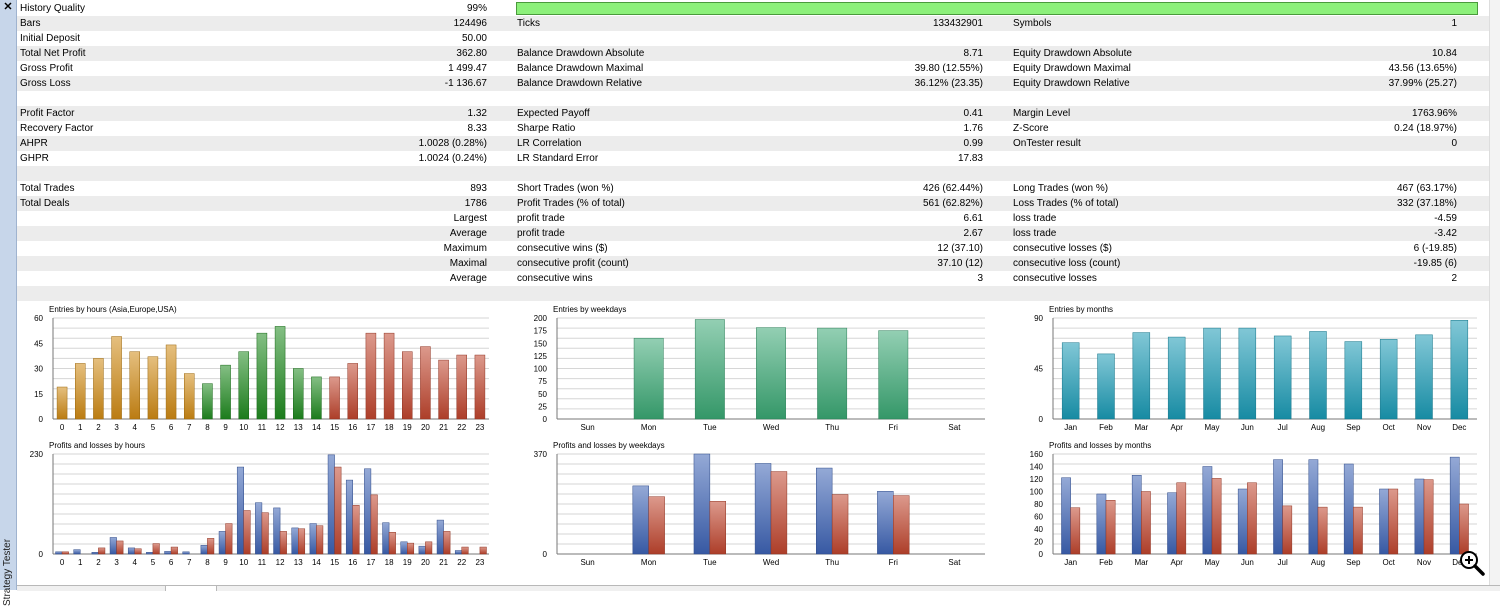 The image size is (1500, 606). I want to click on x-tick-label: Mar, so click(1141, 562).